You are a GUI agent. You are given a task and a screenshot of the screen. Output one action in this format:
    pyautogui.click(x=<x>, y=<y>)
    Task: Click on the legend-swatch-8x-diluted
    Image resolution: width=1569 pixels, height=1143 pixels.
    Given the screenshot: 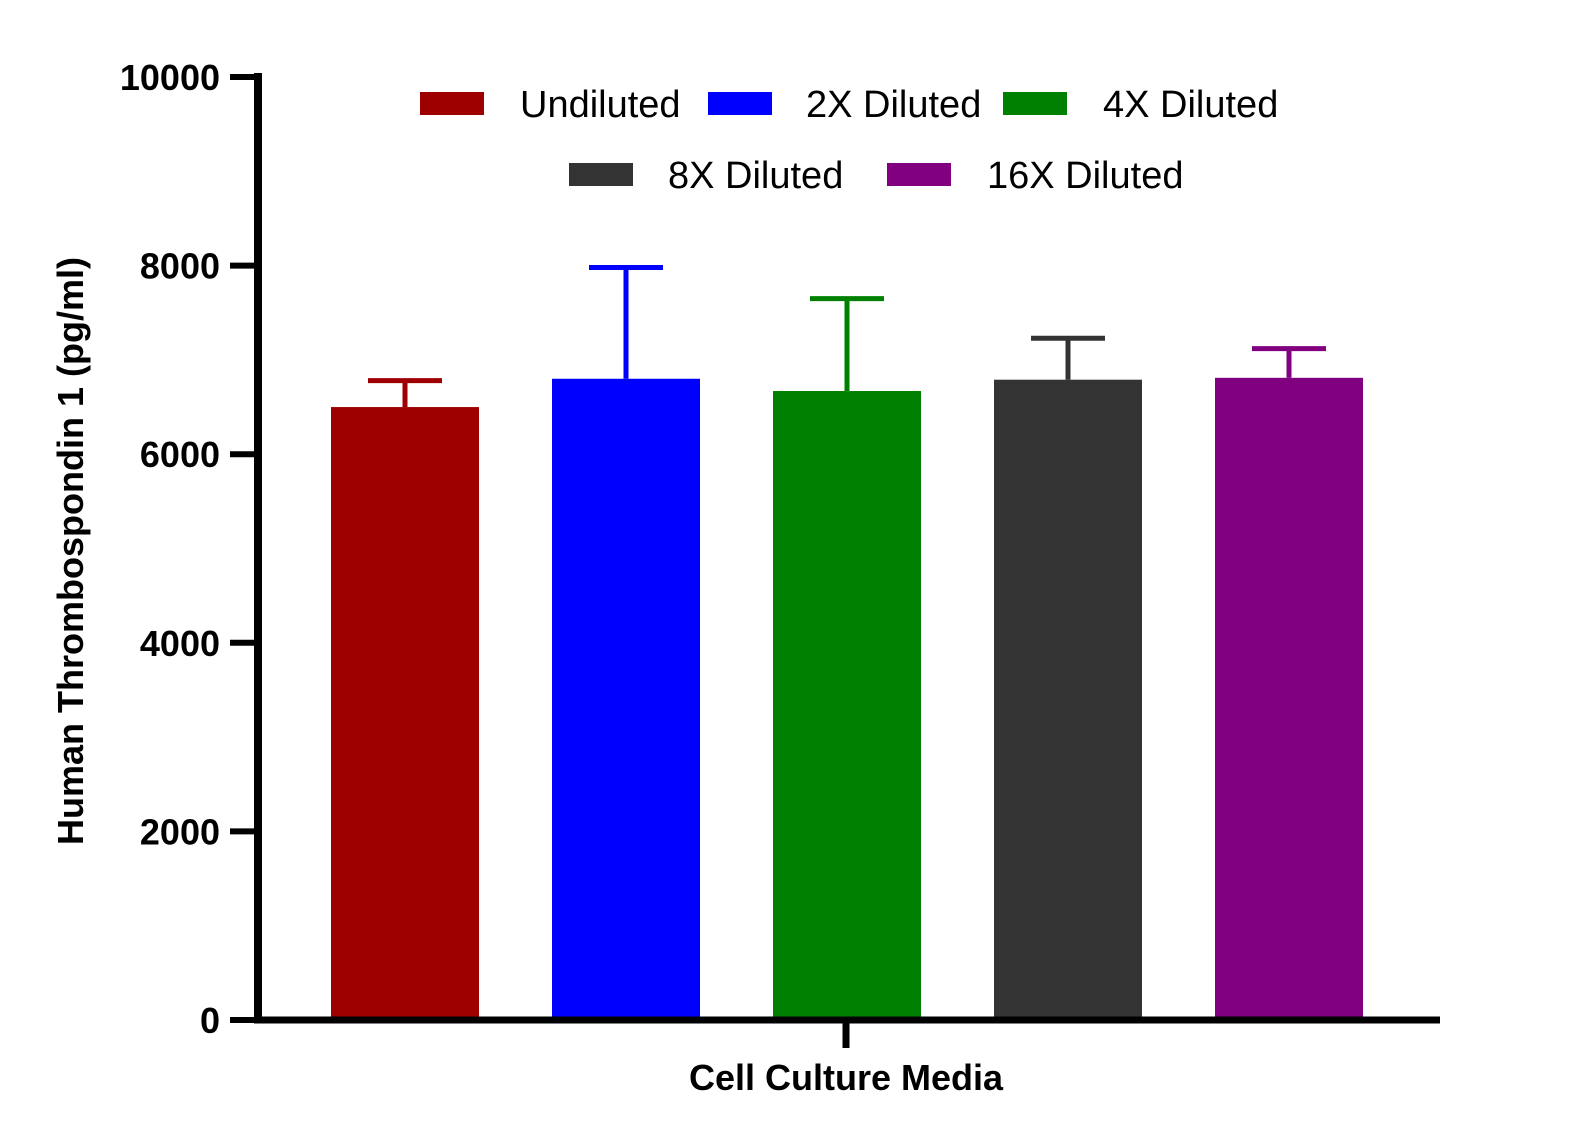 What is the action you would take?
    pyautogui.click(x=601, y=174)
    